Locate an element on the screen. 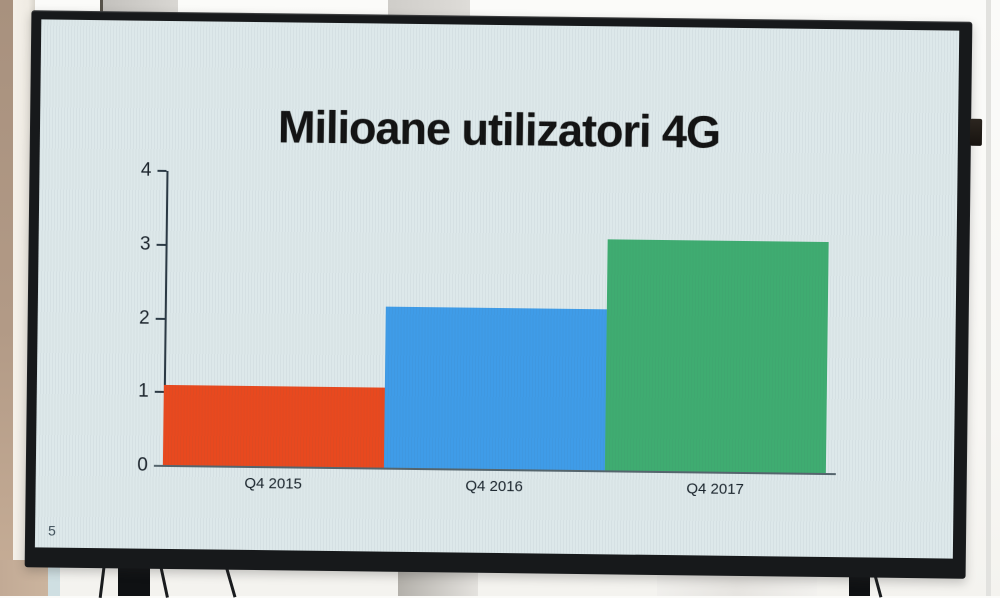  y-axis-tick-label: 3 is located at coordinates (145, 244).